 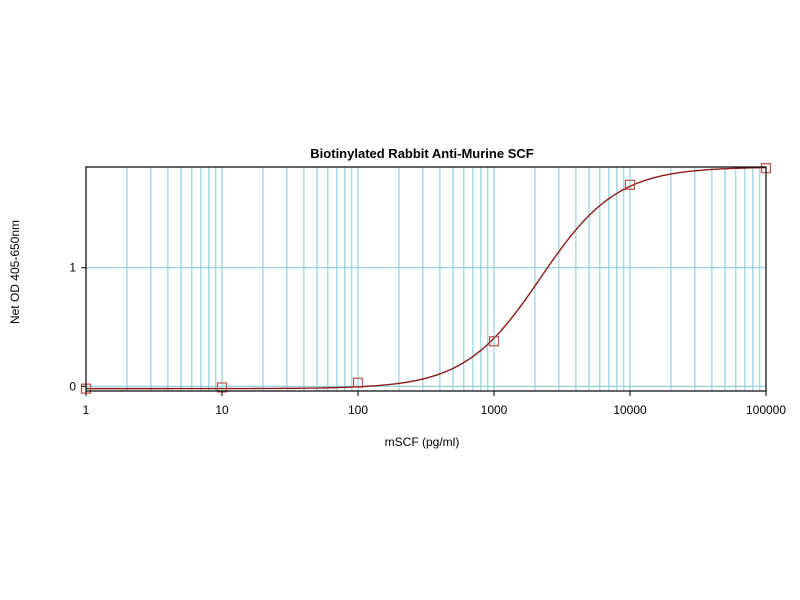 I want to click on x-axis-label: mSCF (pg/ml), so click(x=422, y=442).